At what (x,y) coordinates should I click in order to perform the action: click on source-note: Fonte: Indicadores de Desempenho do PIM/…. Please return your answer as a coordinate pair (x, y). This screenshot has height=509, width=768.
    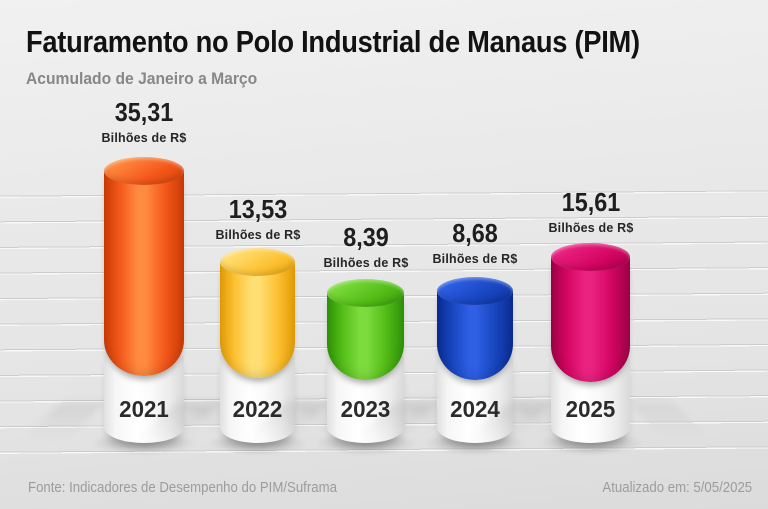
    Looking at the image, I should click on (182, 487).